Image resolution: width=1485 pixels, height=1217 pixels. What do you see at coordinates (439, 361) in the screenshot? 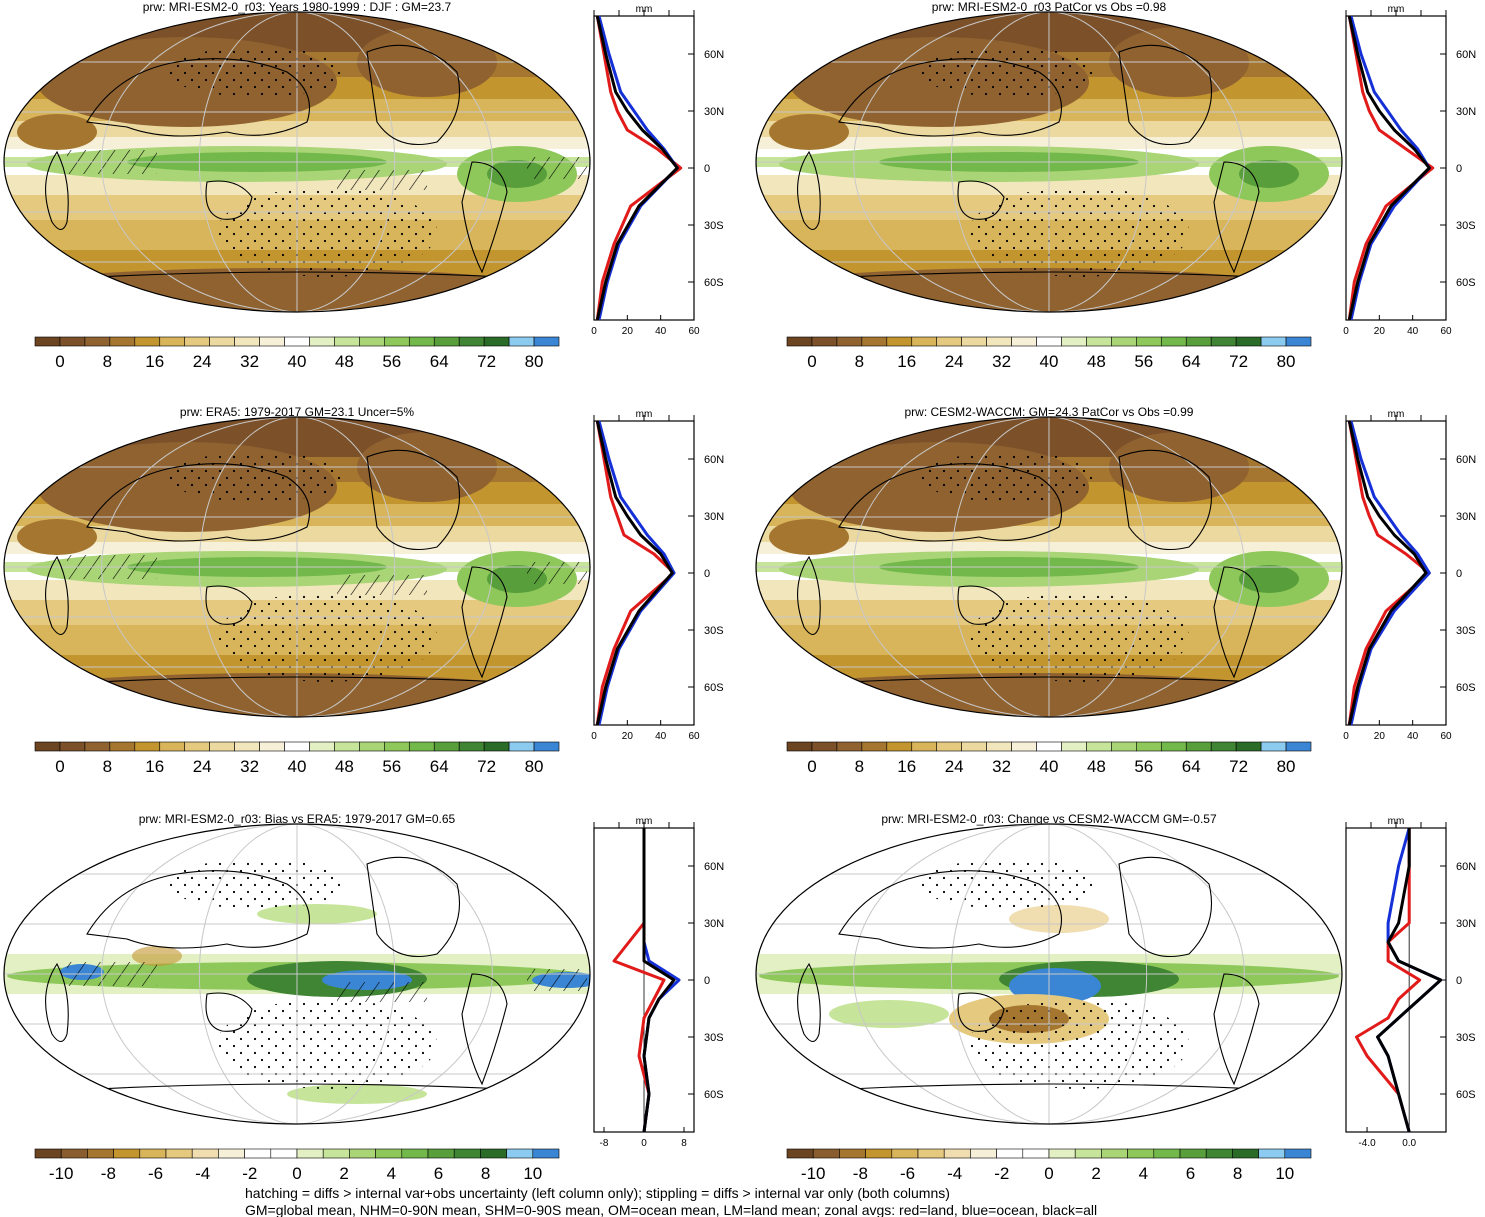
I see `colorbar-label: 64` at bounding box center [439, 361].